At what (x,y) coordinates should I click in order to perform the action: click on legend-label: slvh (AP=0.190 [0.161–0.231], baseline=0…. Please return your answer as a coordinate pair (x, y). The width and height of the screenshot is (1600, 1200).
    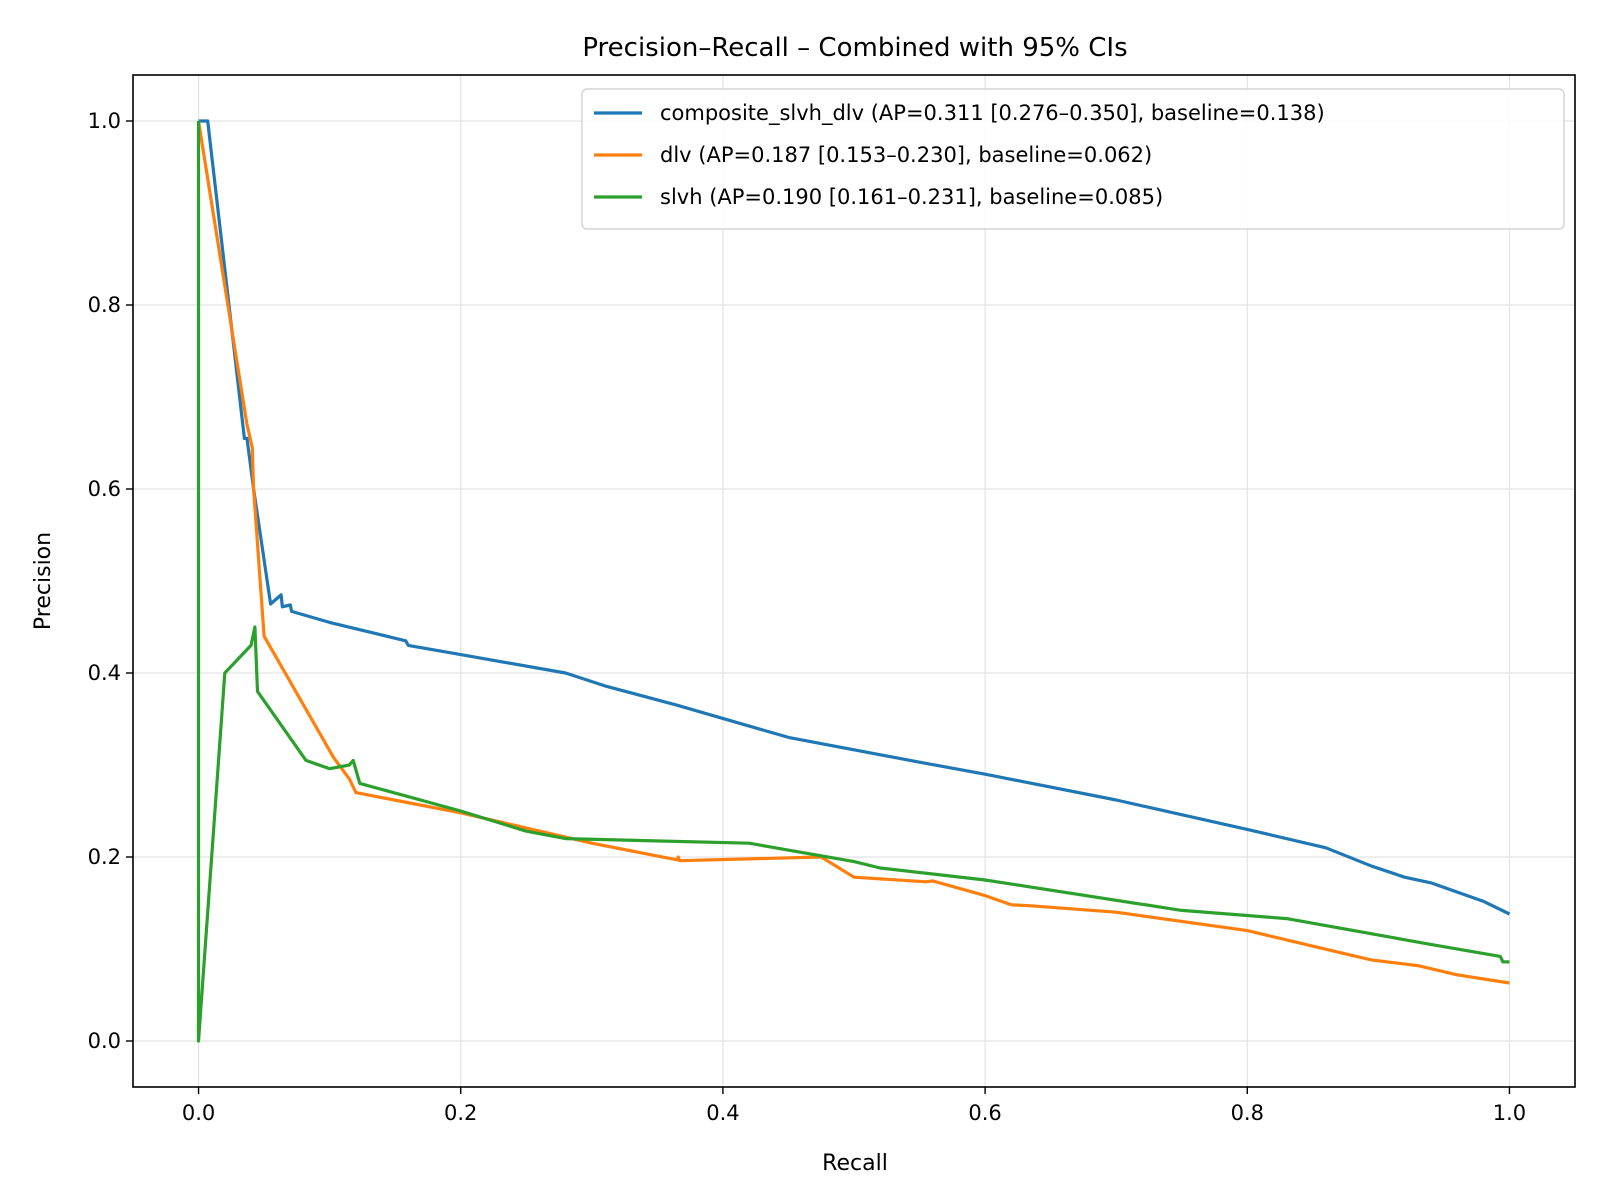
    Looking at the image, I should click on (911, 197).